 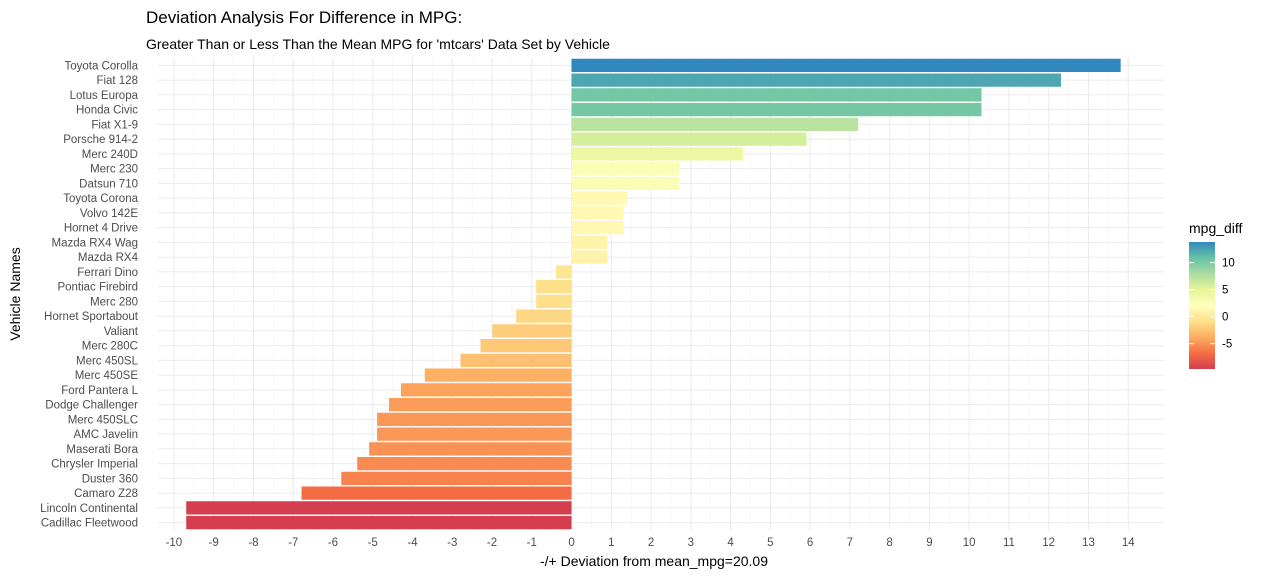 I want to click on y-tick-label: Pontiac Firebird, so click(x=97, y=288).